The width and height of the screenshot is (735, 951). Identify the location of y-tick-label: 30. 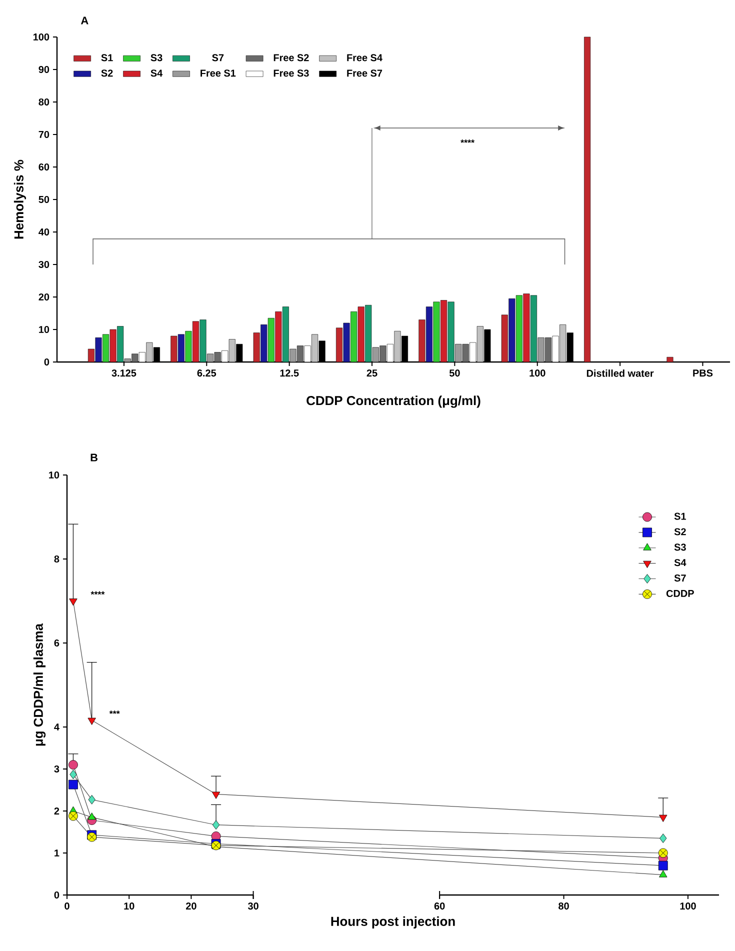
(44, 264).